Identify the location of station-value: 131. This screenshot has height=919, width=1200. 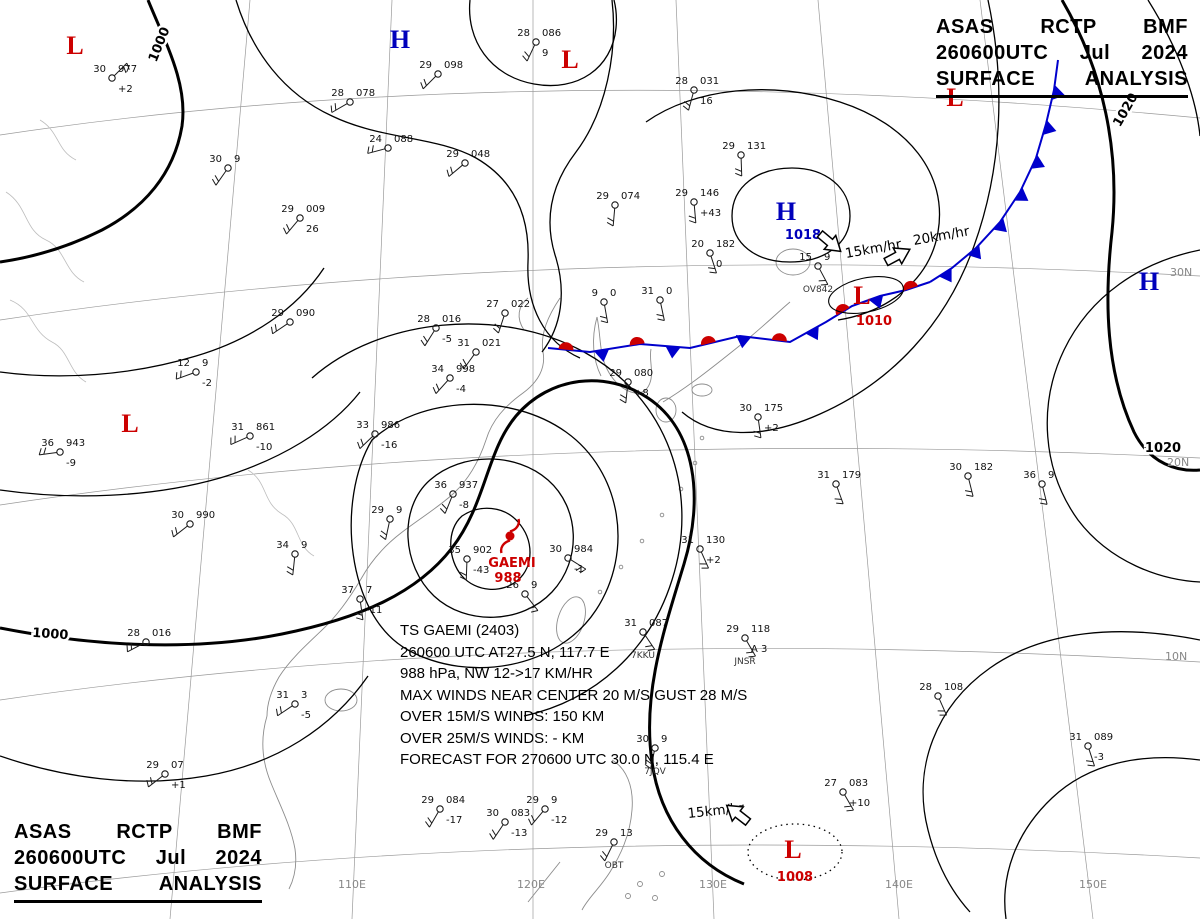
(756, 146).